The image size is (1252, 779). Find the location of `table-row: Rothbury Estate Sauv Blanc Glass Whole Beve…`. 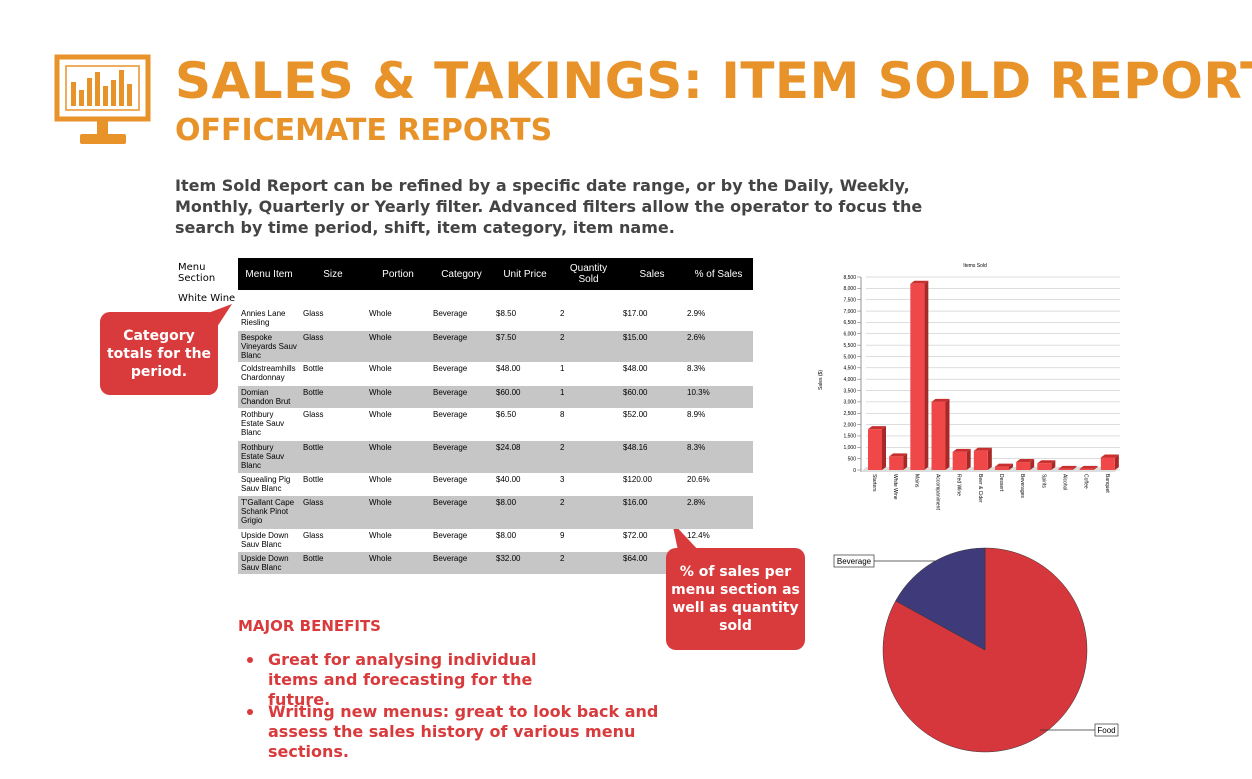

table-row: Rothbury Estate Sauv Blanc Glass Whole Beve… is located at coordinates (495, 424).